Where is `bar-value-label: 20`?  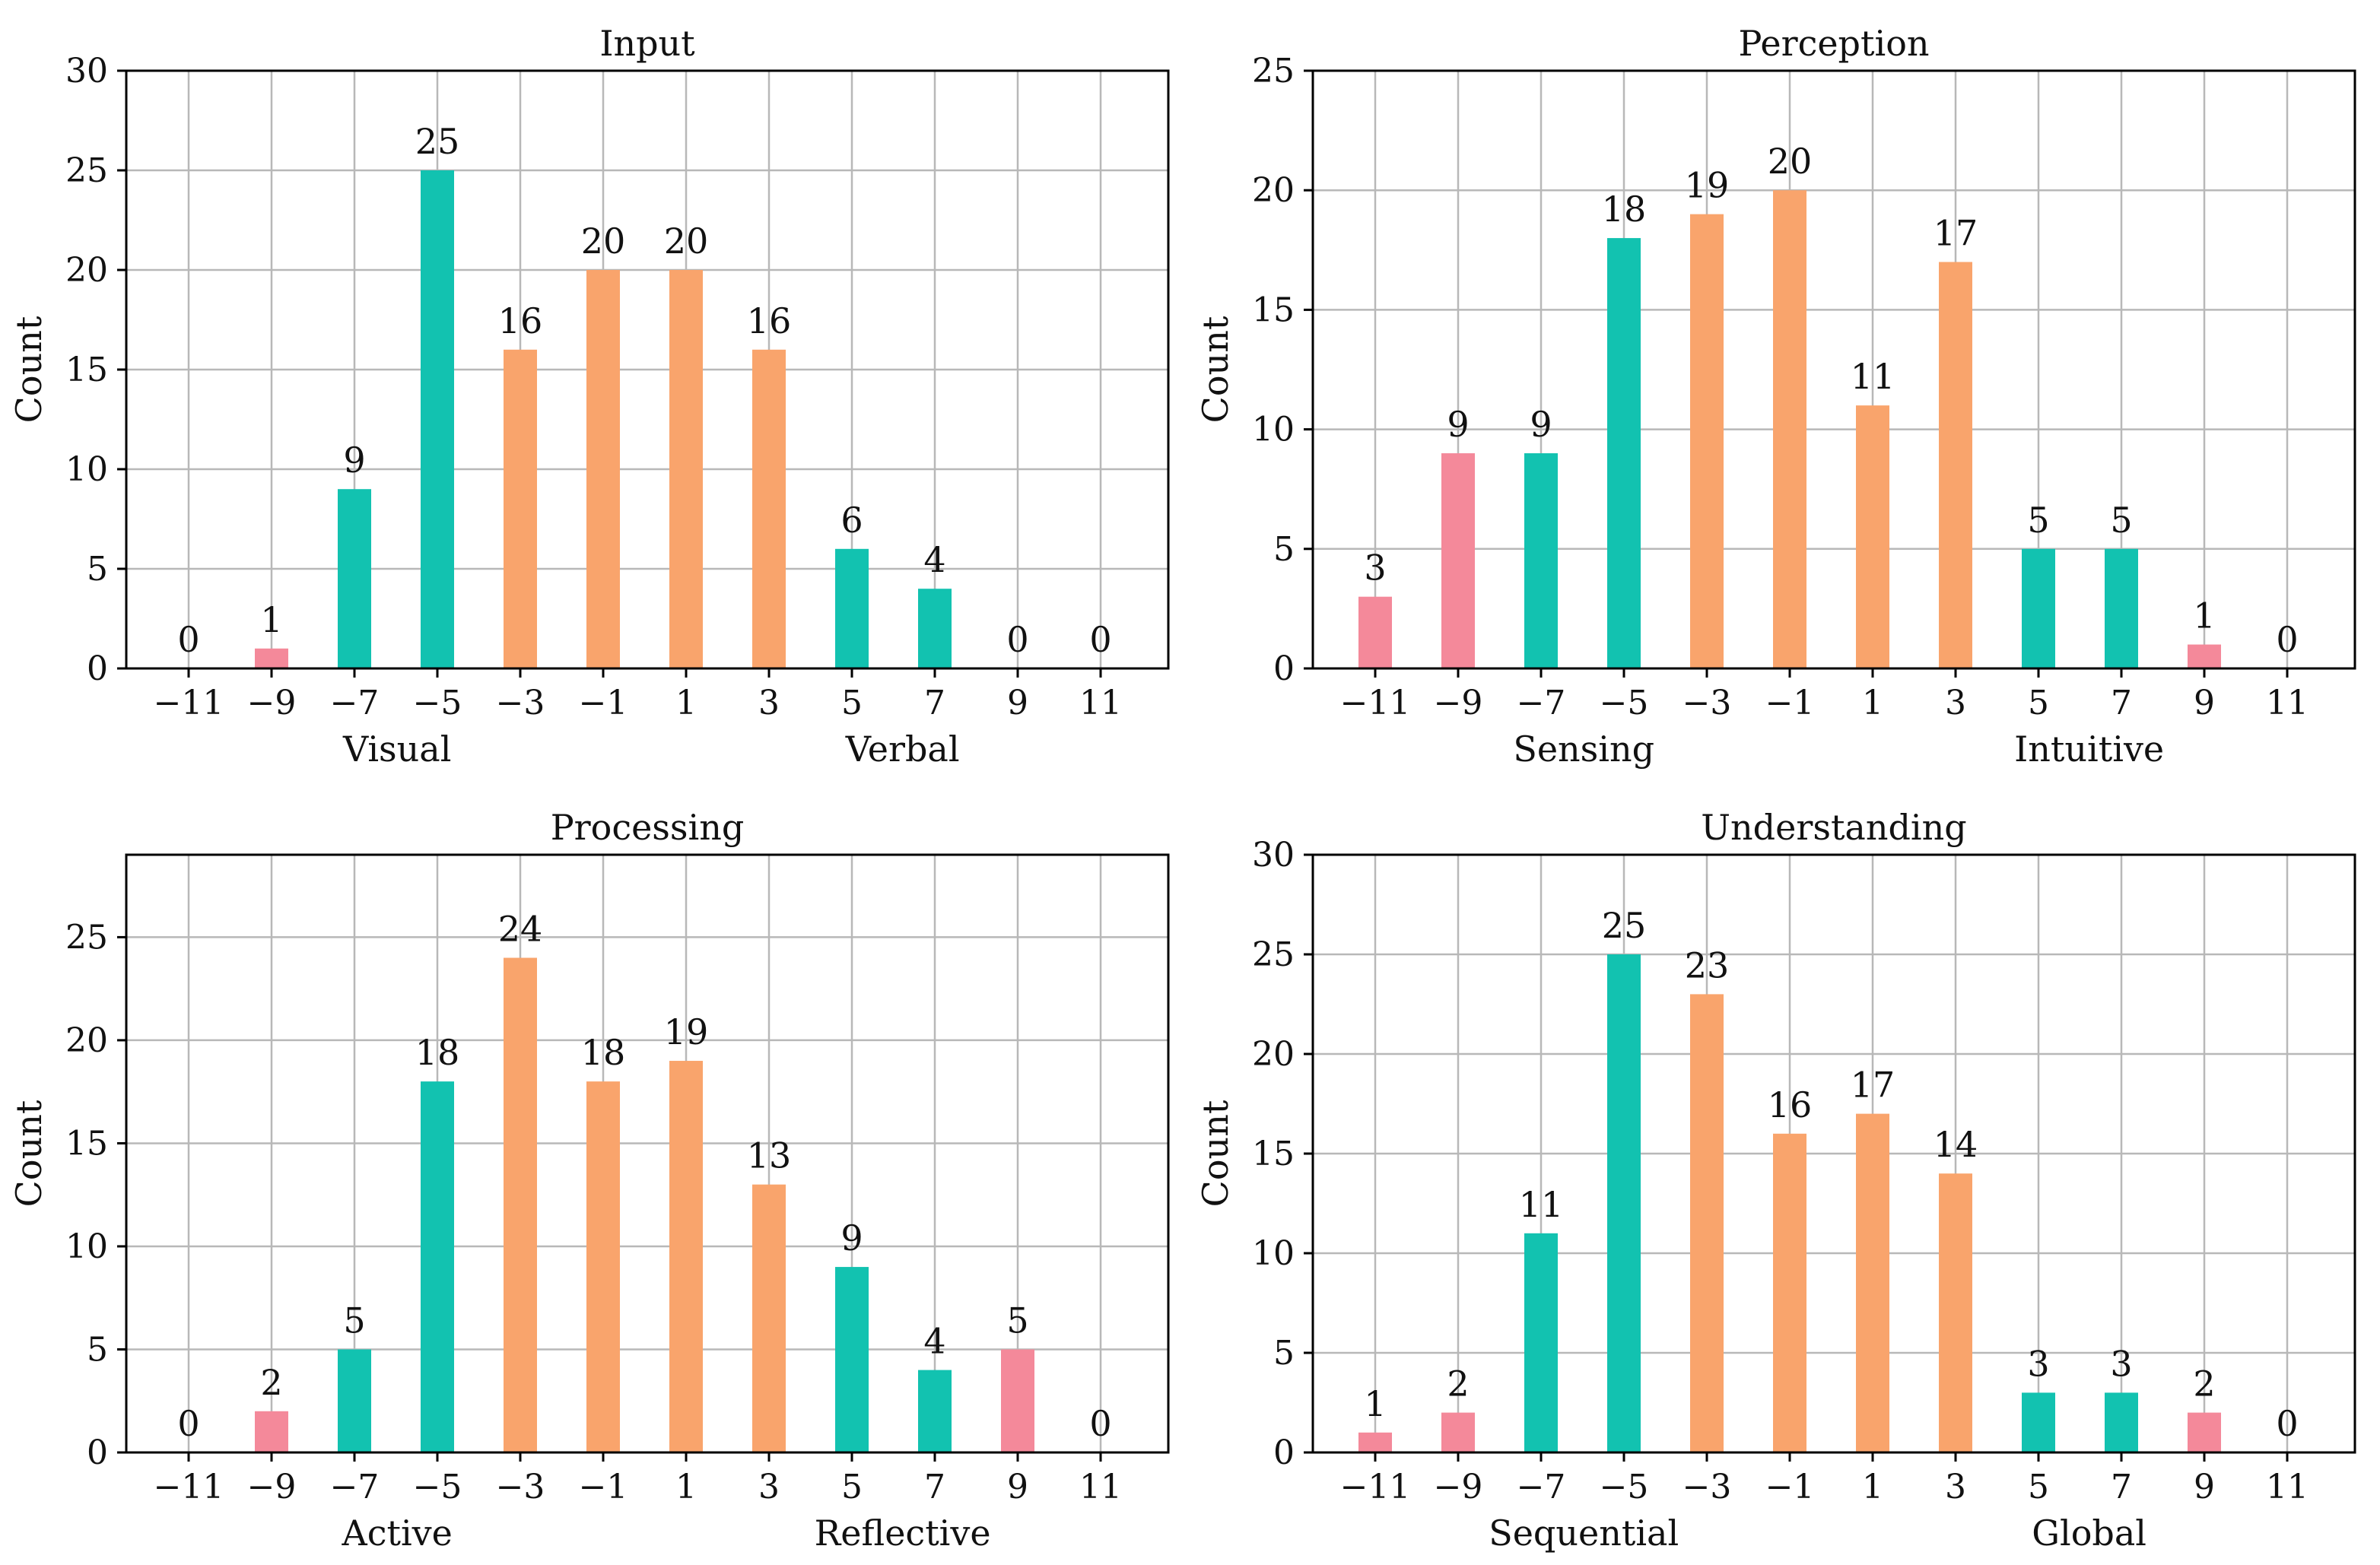 bar-value-label: 20 is located at coordinates (686, 241).